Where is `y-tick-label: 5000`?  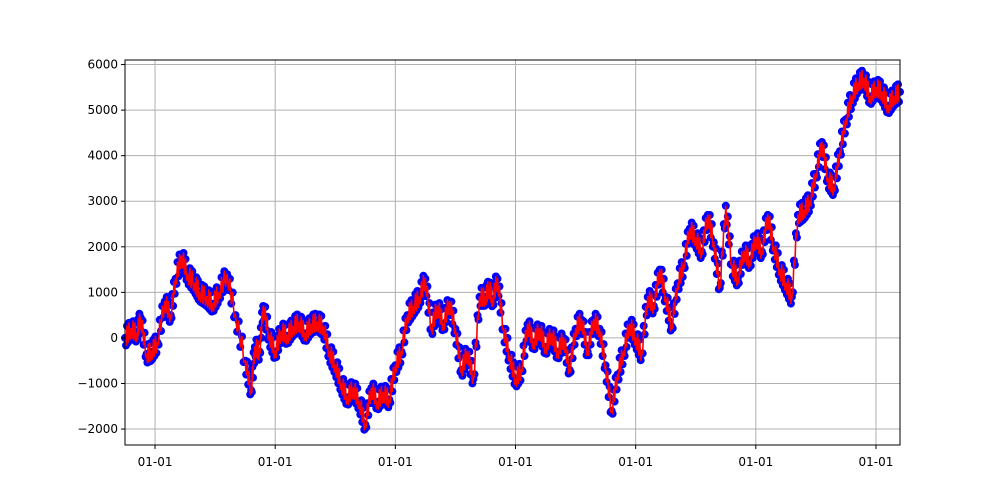 y-tick-label: 5000 is located at coordinates (102, 110).